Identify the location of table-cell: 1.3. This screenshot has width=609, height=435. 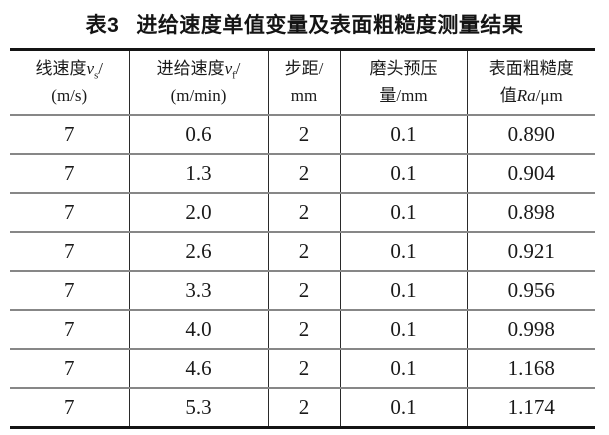
(199, 174).